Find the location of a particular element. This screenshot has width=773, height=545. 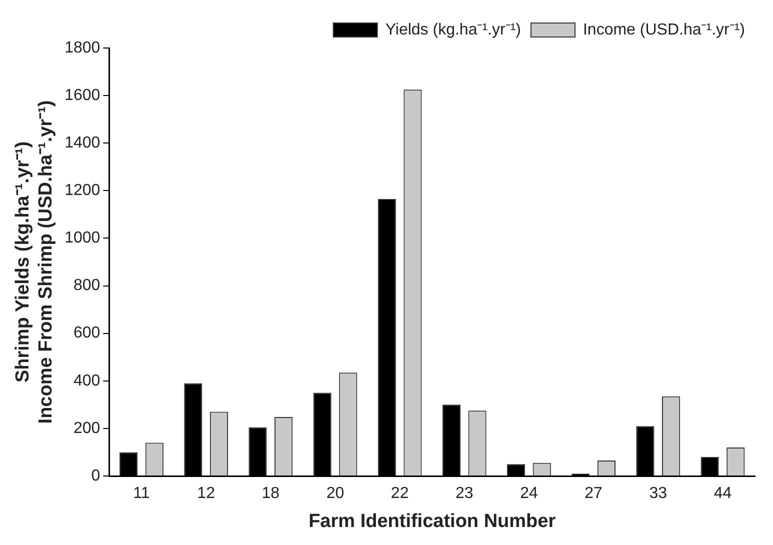

x-tick-label: 12 is located at coordinates (206, 493).